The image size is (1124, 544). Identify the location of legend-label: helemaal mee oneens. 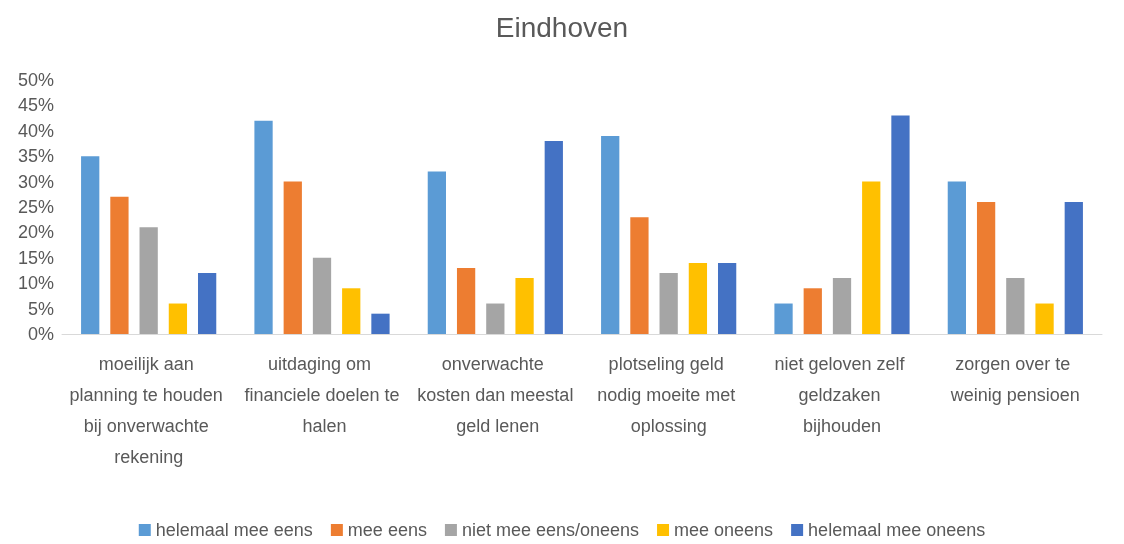
(897, 530).